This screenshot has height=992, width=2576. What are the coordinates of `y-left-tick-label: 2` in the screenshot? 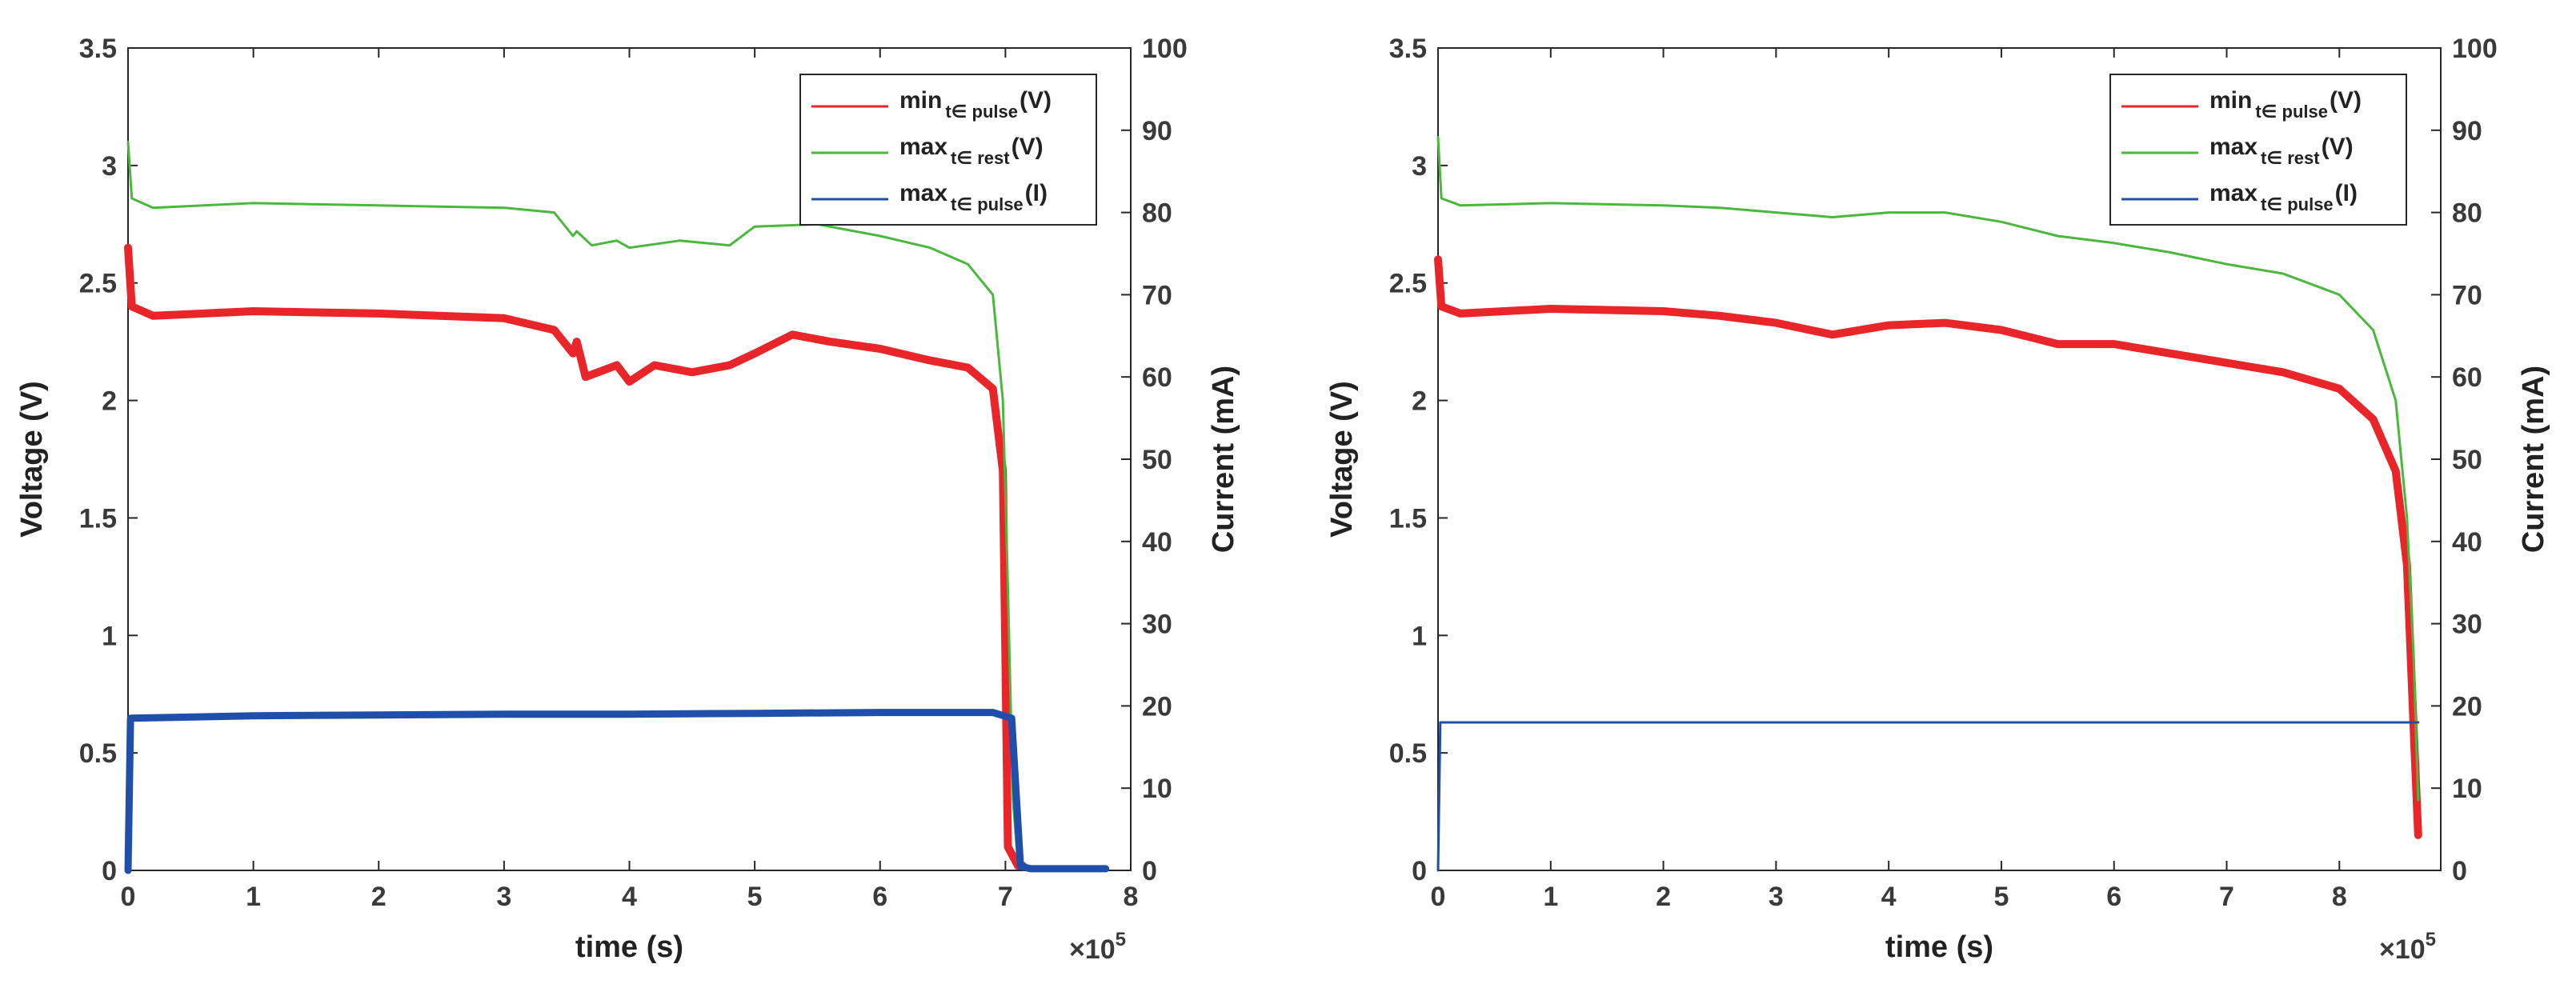 It's located at (1419, 401).